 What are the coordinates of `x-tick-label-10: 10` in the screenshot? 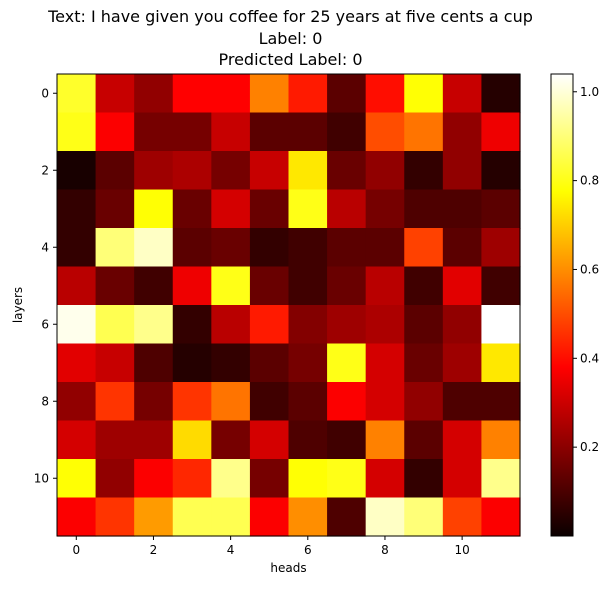 It's located at (461, 550).